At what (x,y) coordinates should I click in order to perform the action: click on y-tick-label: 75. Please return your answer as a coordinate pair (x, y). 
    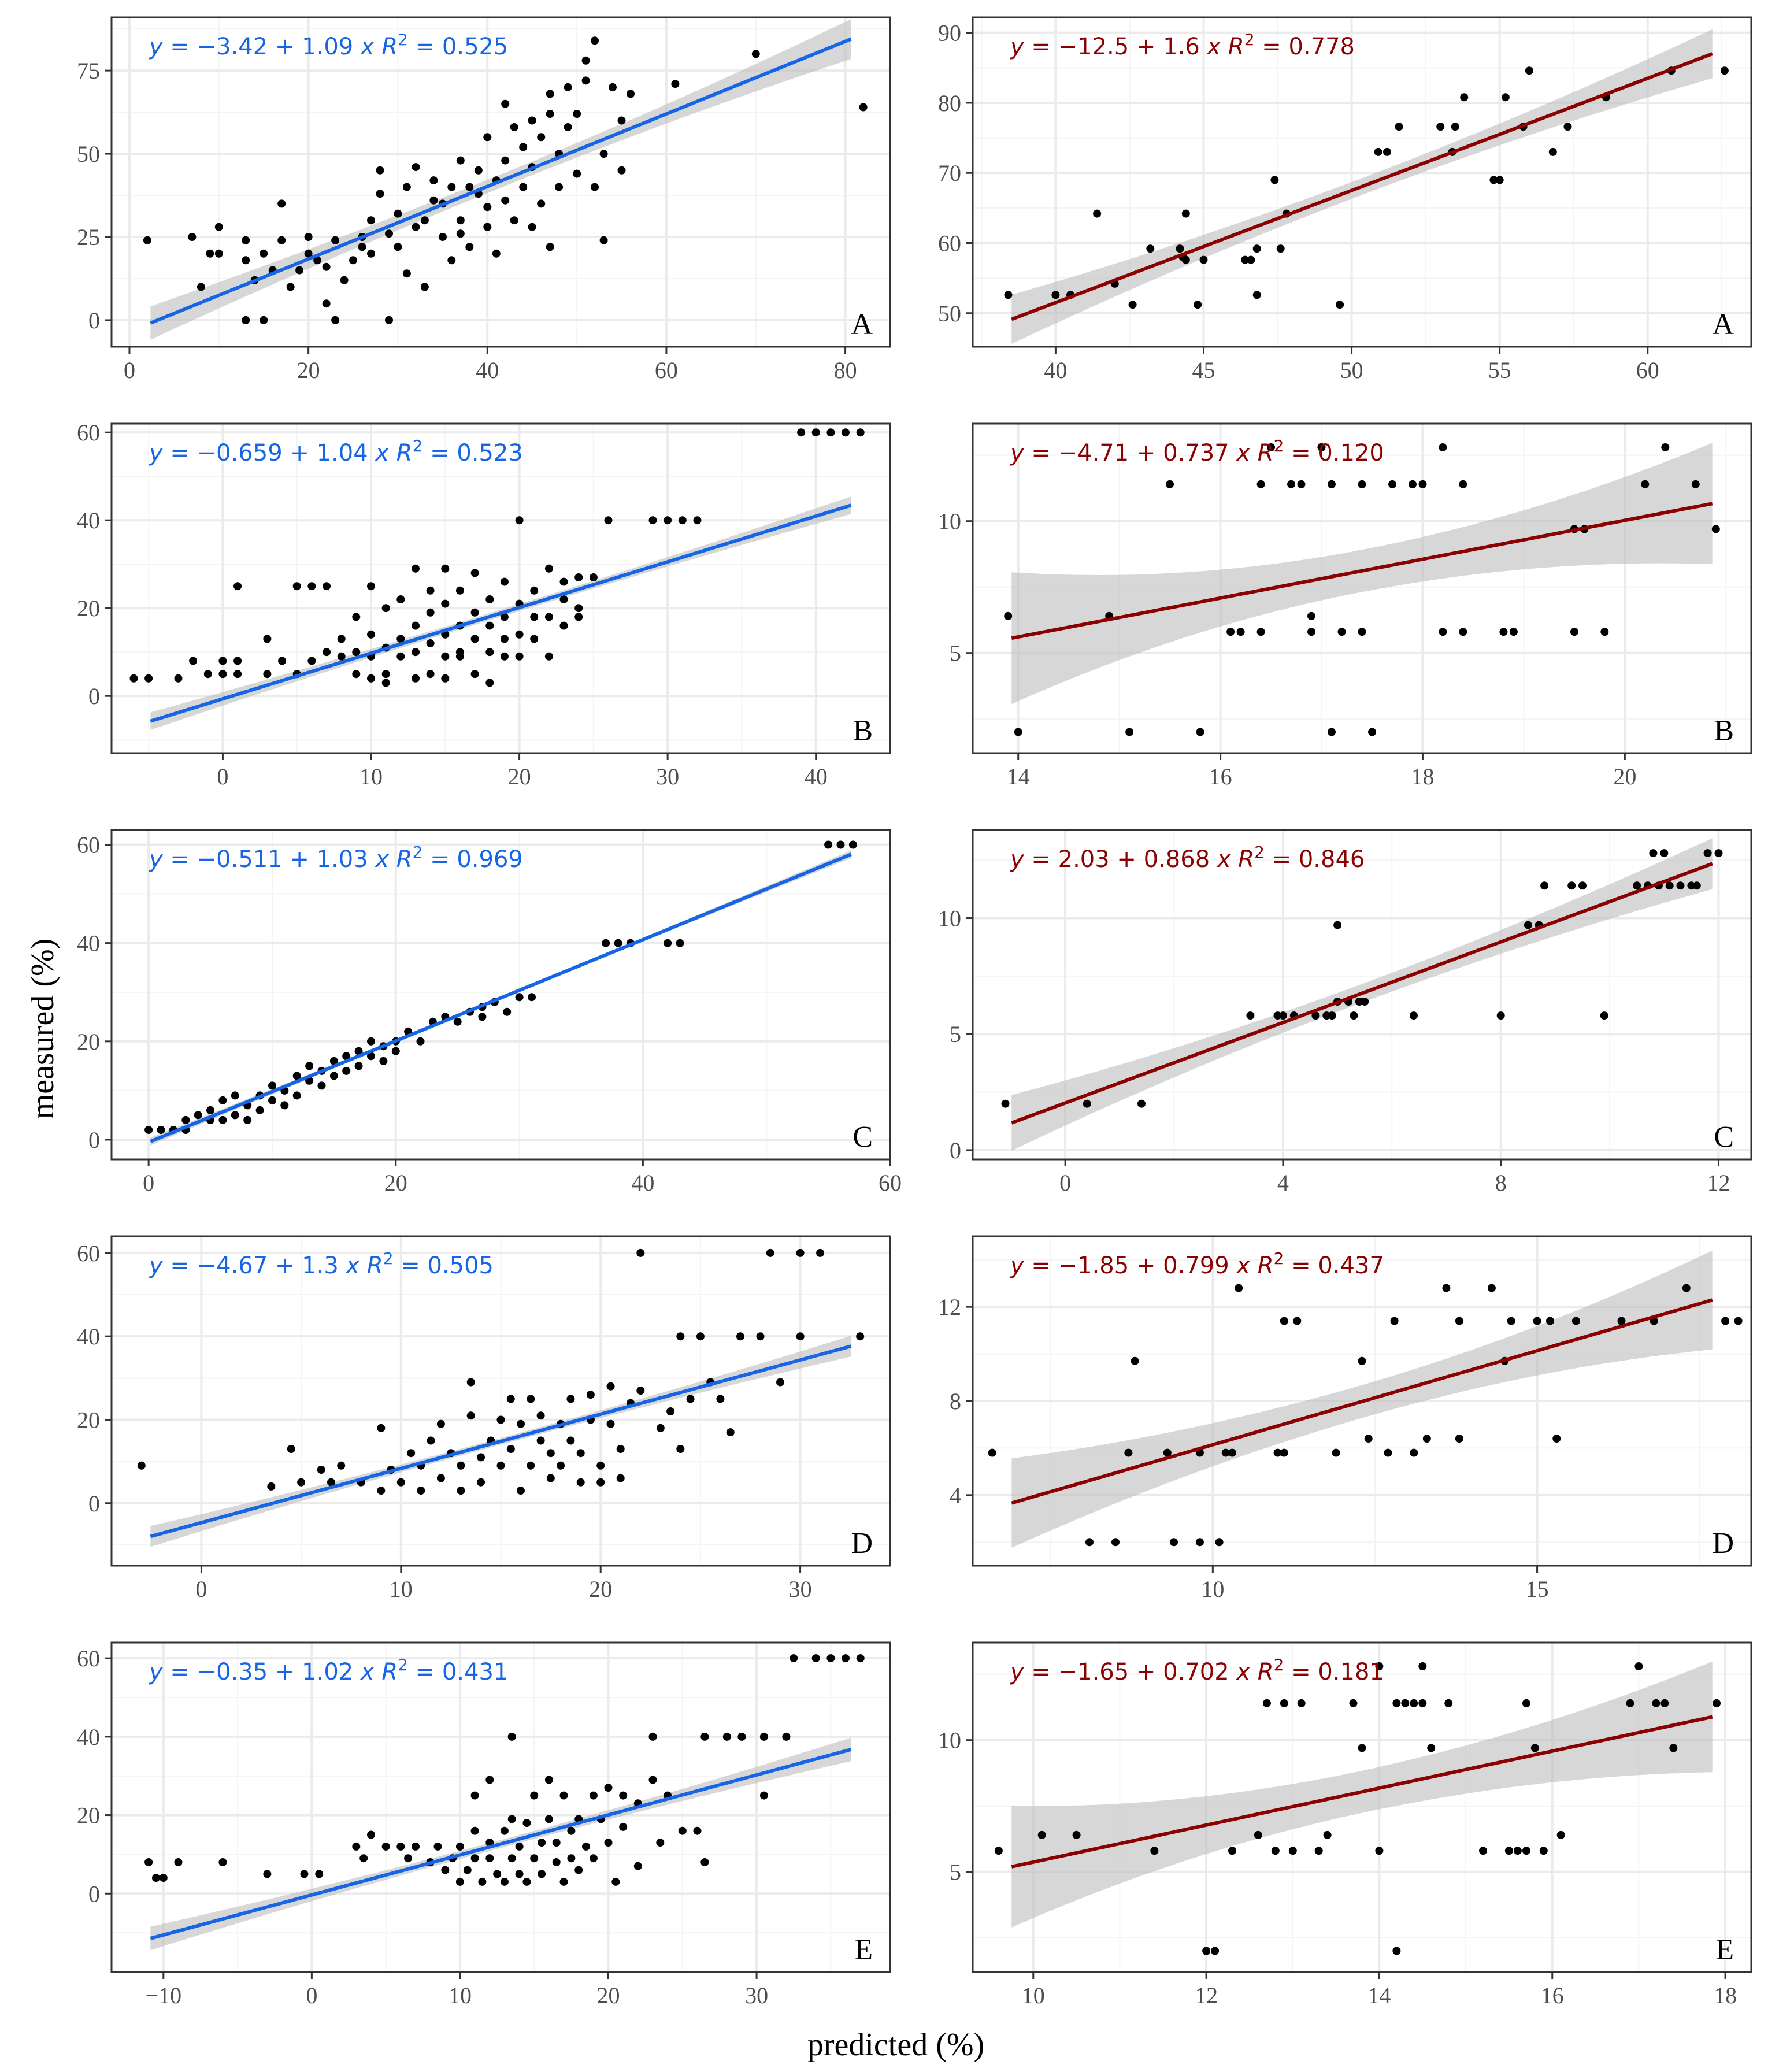
    Looking at the image, I should click on (88, 71).